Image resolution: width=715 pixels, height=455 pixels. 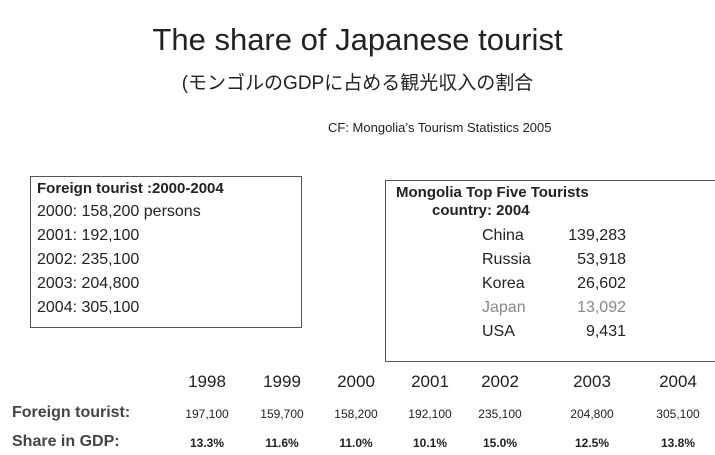 I want to click on box-title: Foreign tourist :2000-2004, so click(x=130, y=188).